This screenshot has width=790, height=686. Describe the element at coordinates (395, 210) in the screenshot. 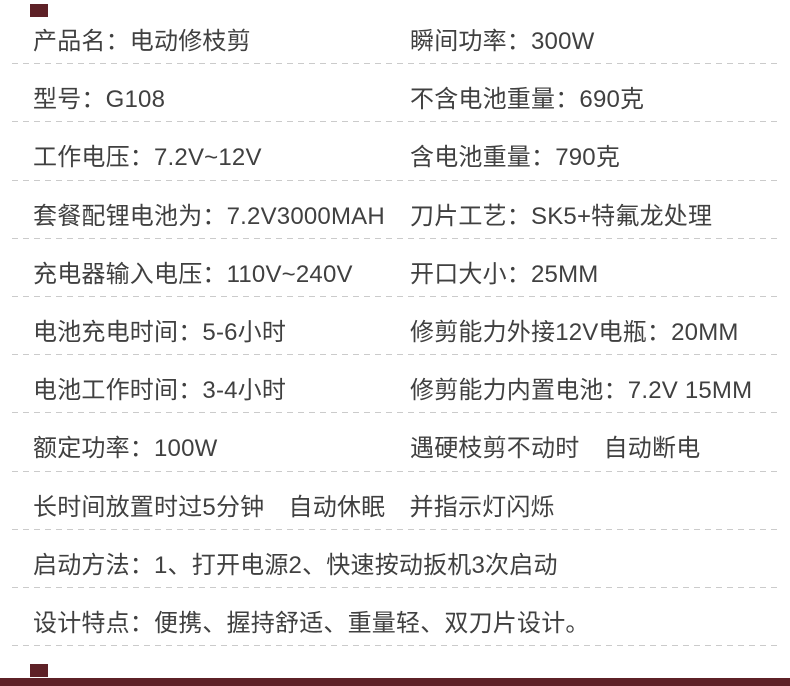

I see `spec-row: 套餐配锂电池为：7.2V3000MAH 刀片工艺：SK5+特氟龙处理` at that location.